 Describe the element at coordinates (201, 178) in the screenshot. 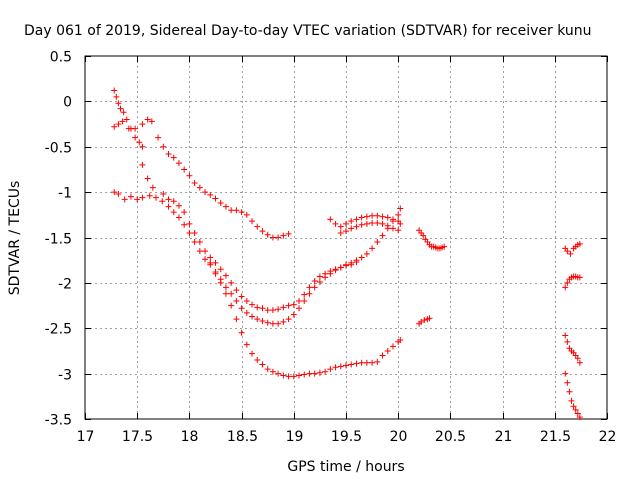

I see `series-arc-b` at that location.